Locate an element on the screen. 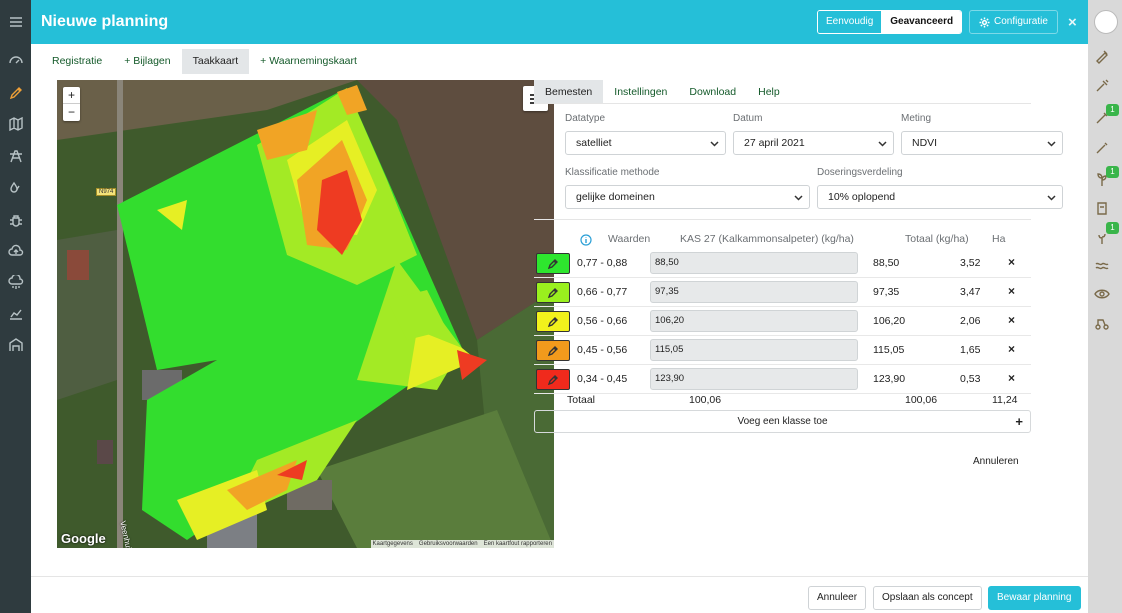 Image resolution: width=1122 pixels, height=613 pixels. tower-icon is located at coordinates (16, 156).